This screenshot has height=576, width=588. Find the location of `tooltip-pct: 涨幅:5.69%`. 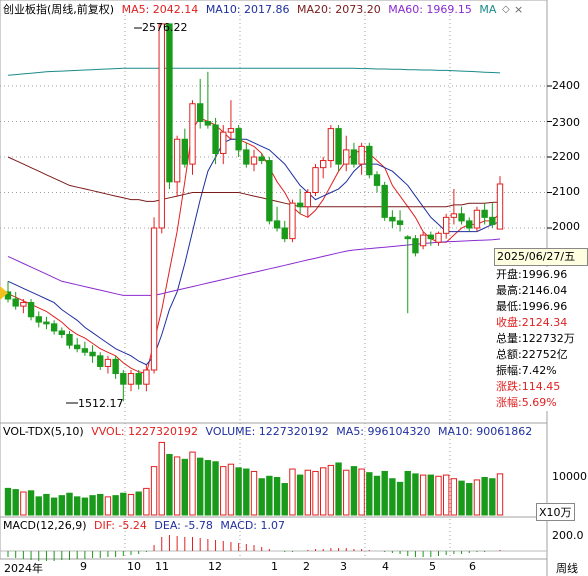

tooltip-pct: 涨幅:5.69% is located at coordinates (526, 402).